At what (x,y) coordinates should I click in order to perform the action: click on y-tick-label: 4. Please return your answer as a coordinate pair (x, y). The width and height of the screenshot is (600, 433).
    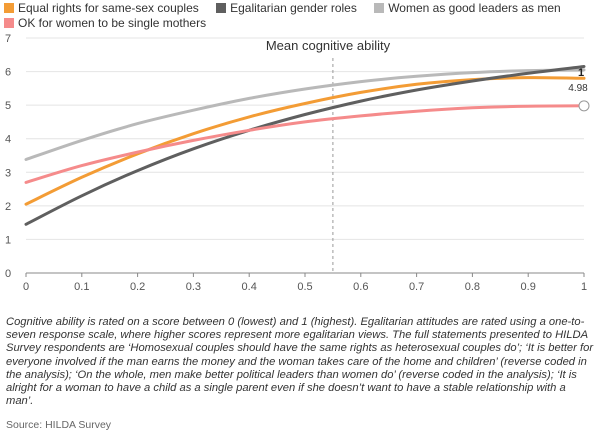
    Looking at the image, I should click on (8, 140).